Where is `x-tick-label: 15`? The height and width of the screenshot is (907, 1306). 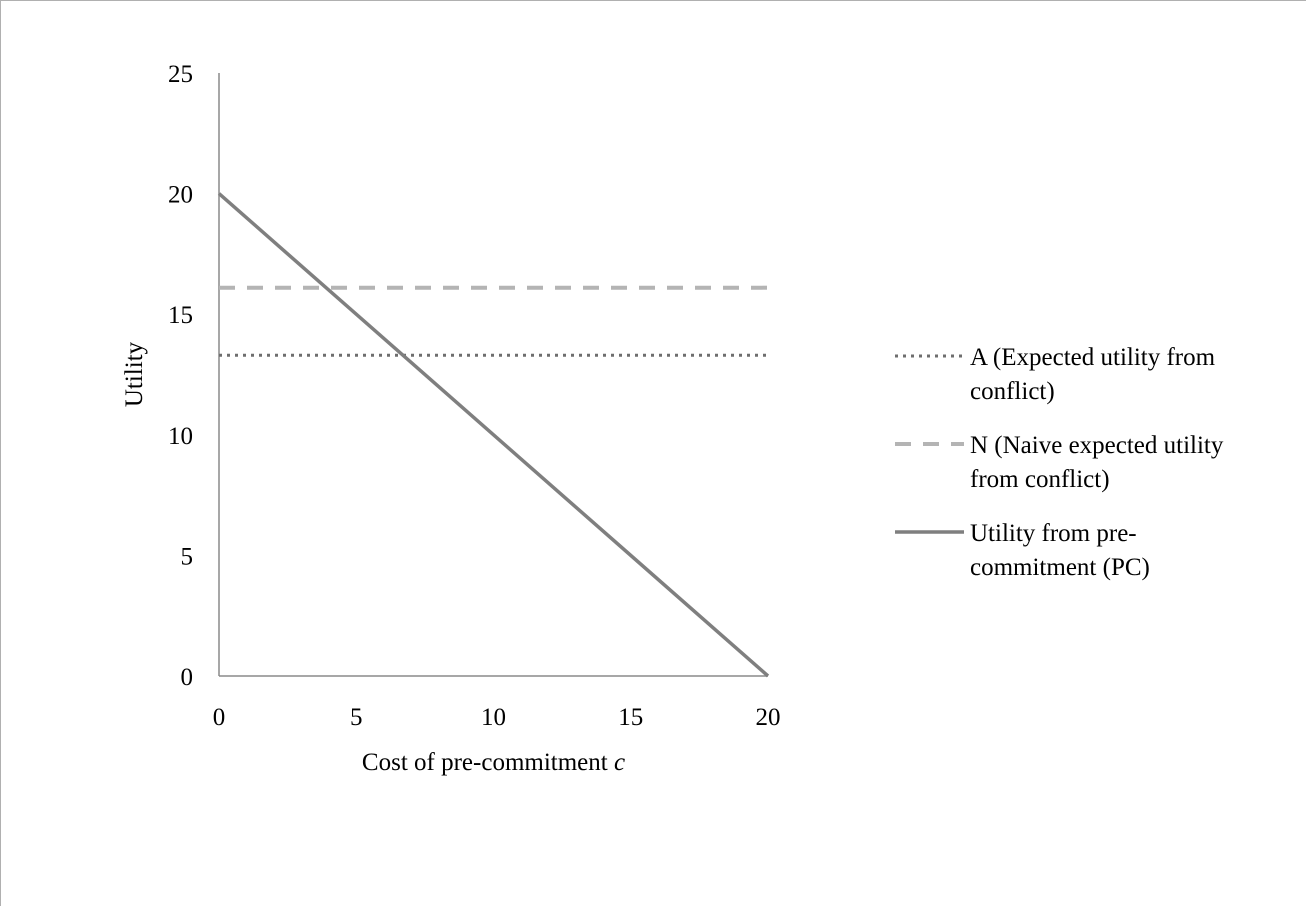 x-tick-label: 15 is located at coordinates (630, 717).